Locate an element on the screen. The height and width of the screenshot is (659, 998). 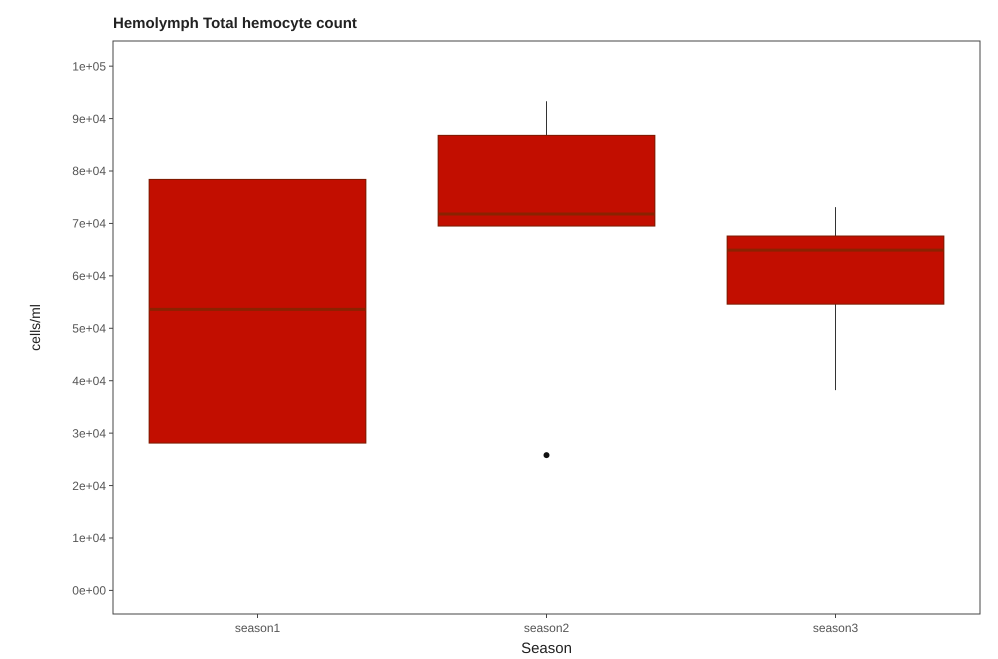
y-tick-label: 0e+00 is located at coordinates (89, 591).